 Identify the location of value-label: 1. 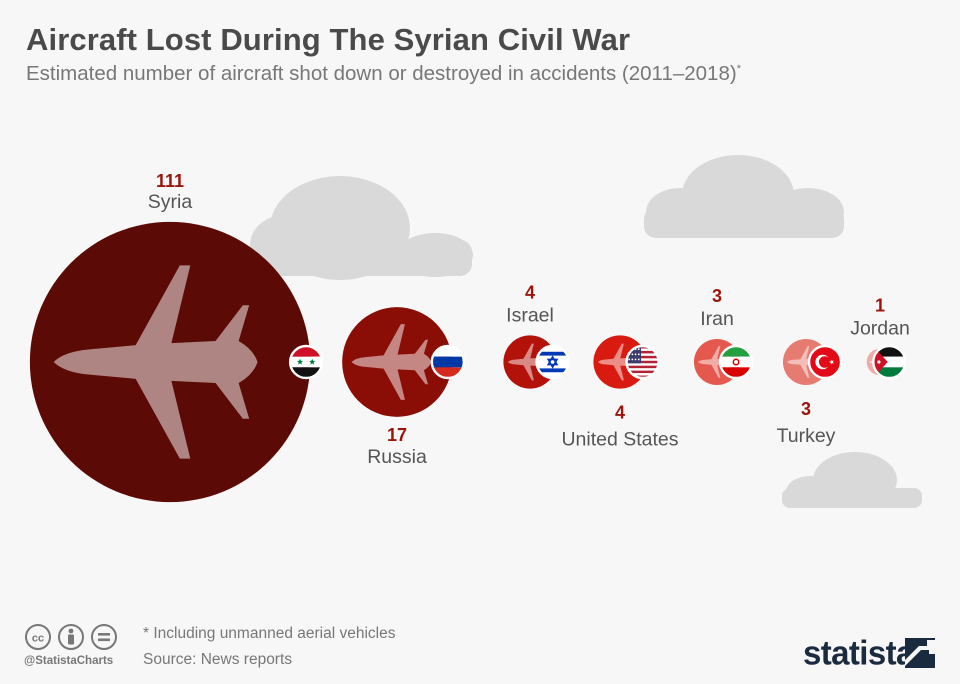
(880, 306).